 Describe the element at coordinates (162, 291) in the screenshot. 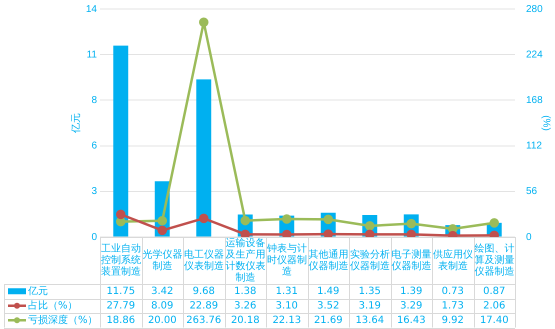

I see `data-label: 3.42` at that location.